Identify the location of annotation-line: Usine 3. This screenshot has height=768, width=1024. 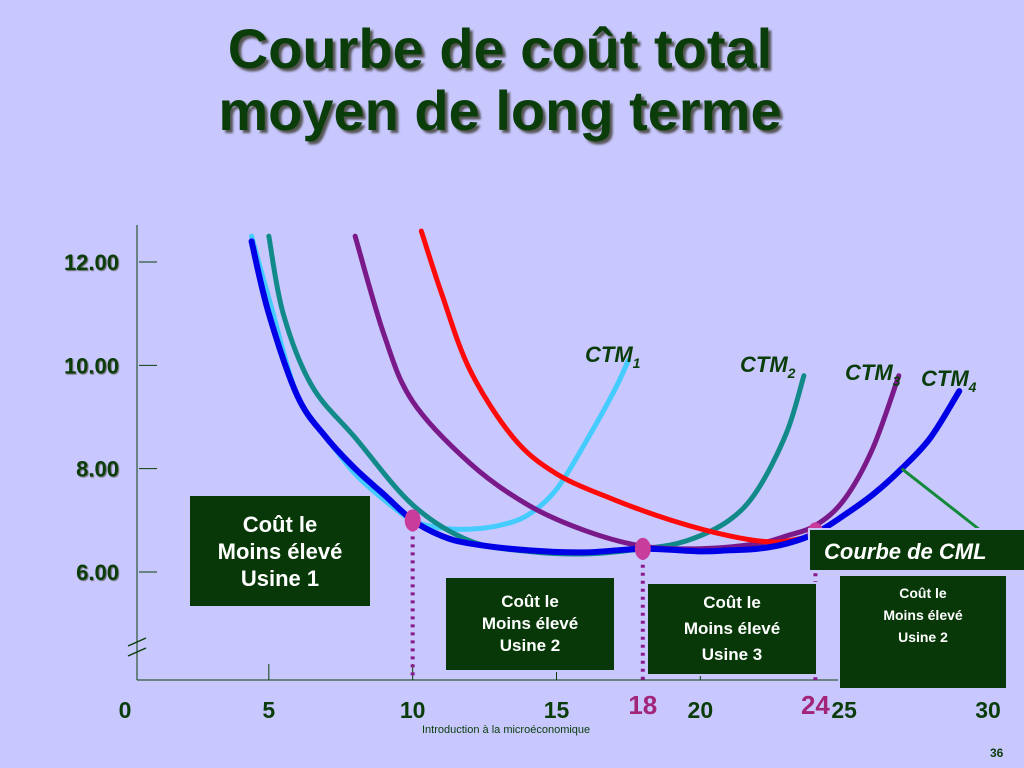
(732, 654).